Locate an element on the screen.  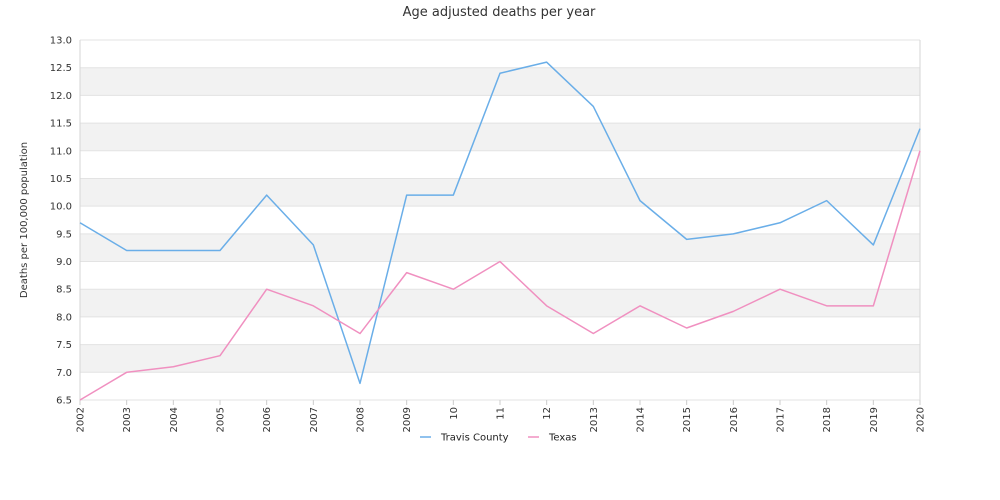
x-tick-label: 2007 is located at coordinates (314, 419).